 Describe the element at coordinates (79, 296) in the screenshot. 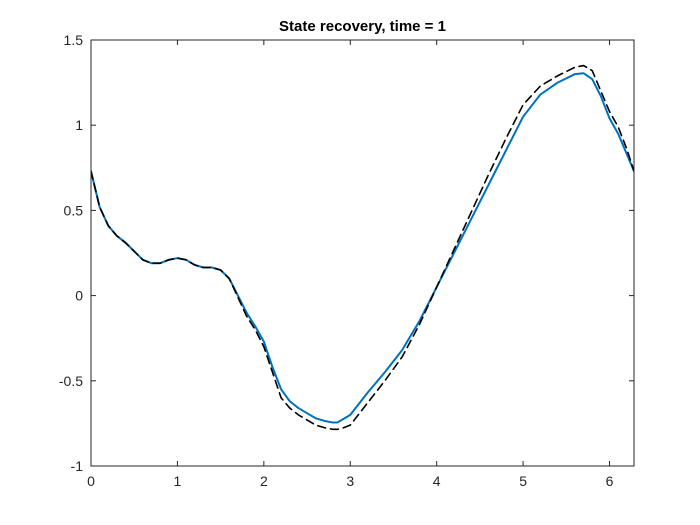

I see `y-tick-label: 0` at that location.